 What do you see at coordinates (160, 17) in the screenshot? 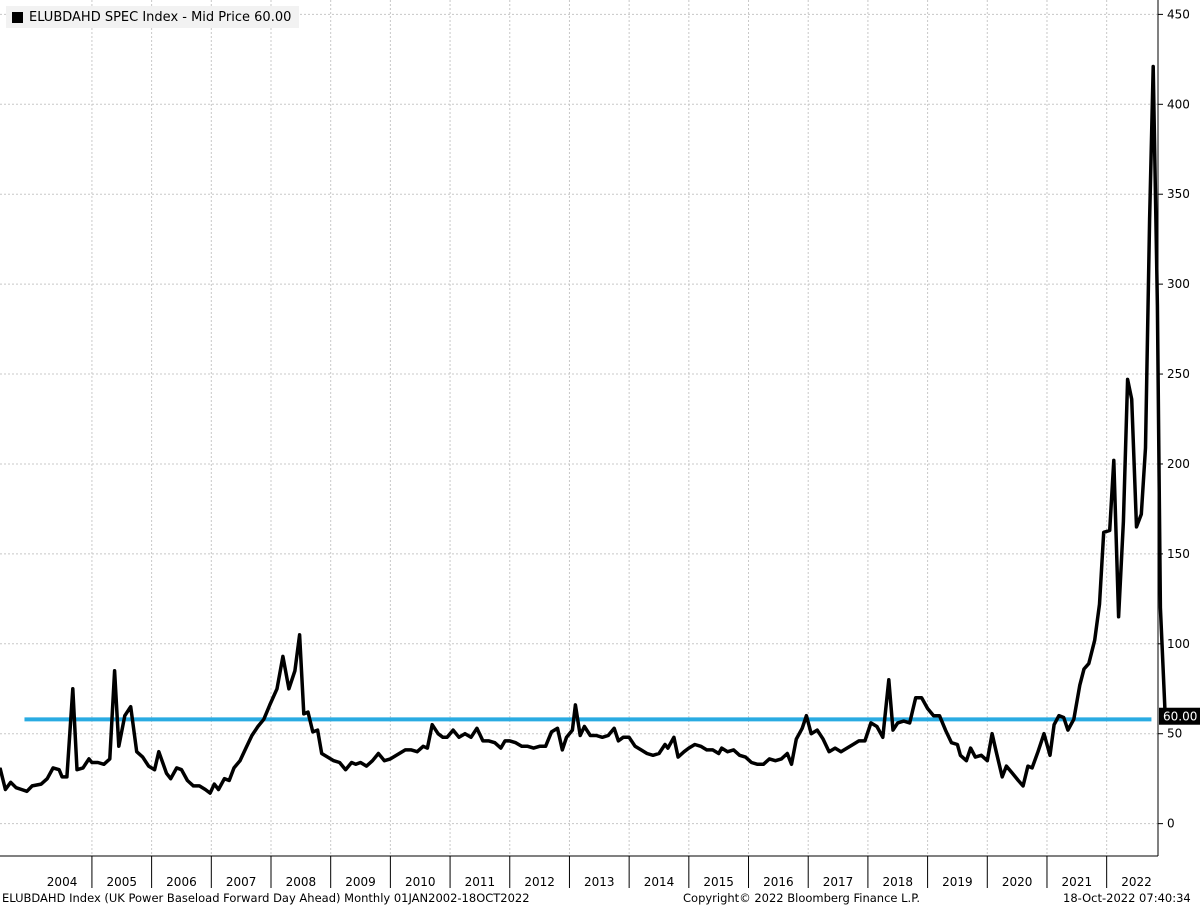
I see `legend-label: ELUBDAHD SPEC Index - Mid Price 60.00` at bounding box center [160, 17].